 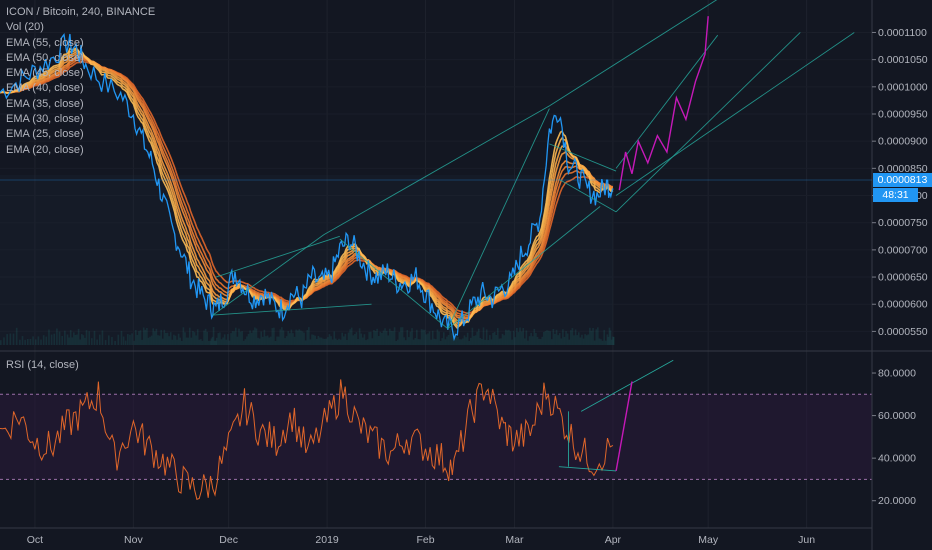 I want to click on rsi-band, so click(x=436, y=436).